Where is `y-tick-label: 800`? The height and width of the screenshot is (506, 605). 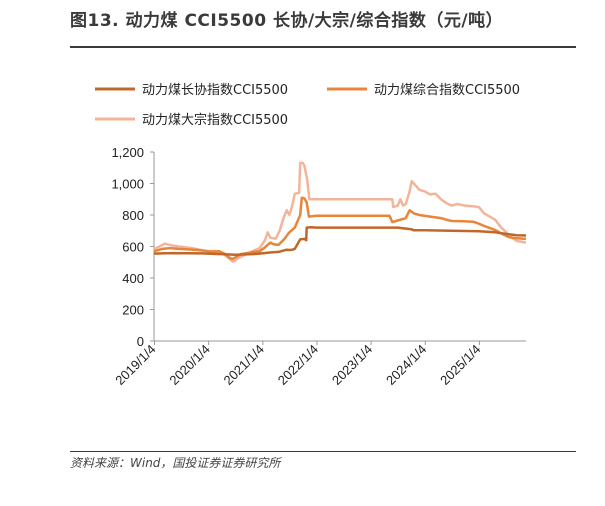 y-tick-label: 800 is located at coordinates (133, 215).